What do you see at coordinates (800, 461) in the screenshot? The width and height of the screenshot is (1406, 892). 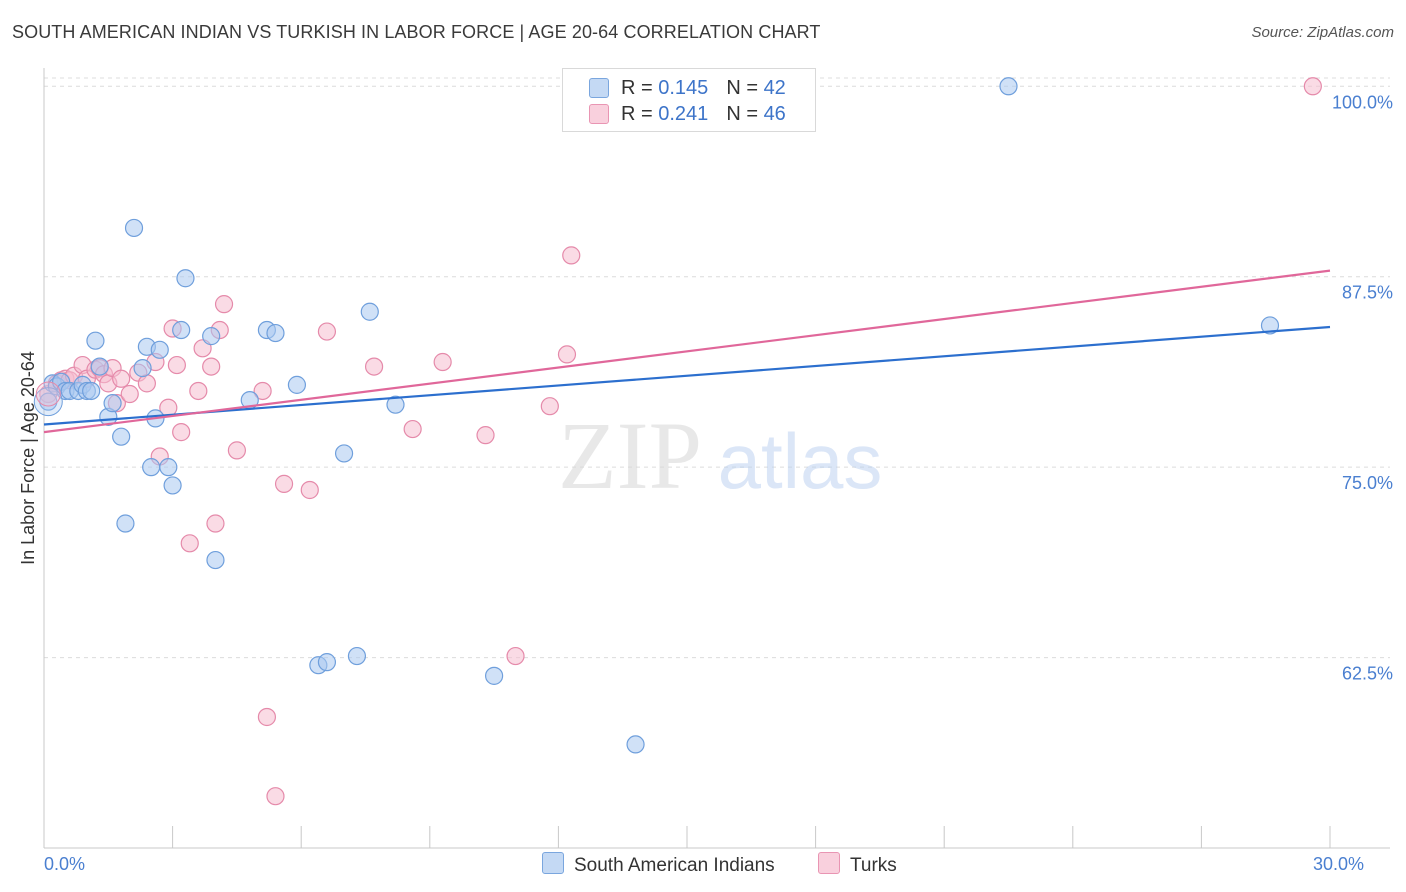 I see `watermark-atlas: atlas` at bounding box center [800, 461].